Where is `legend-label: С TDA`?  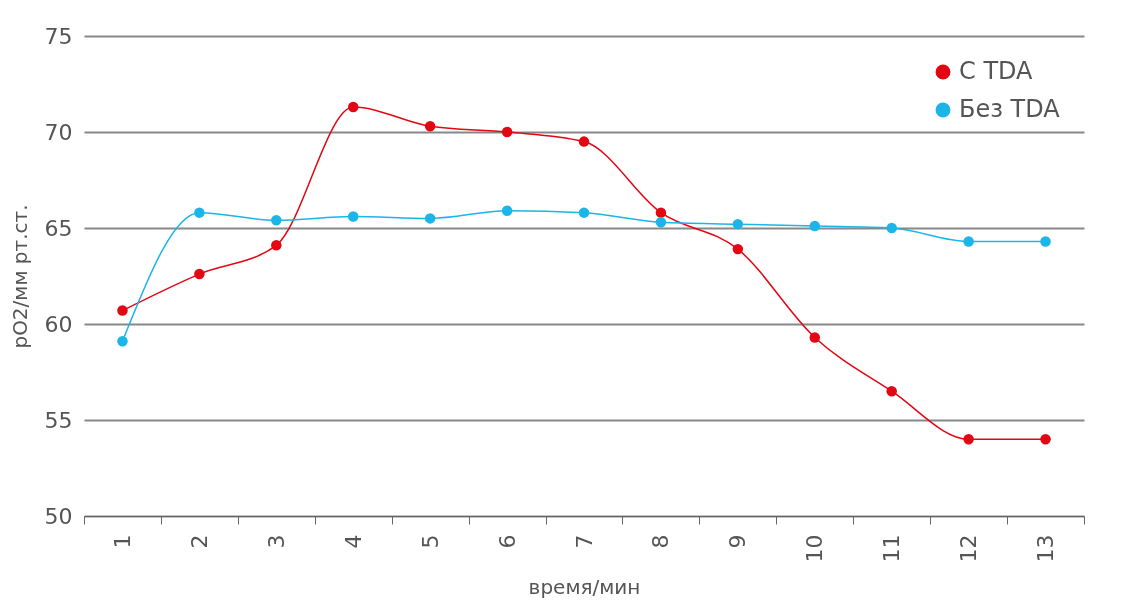 legend-label: С TDA is located at coordinates (996, 71).